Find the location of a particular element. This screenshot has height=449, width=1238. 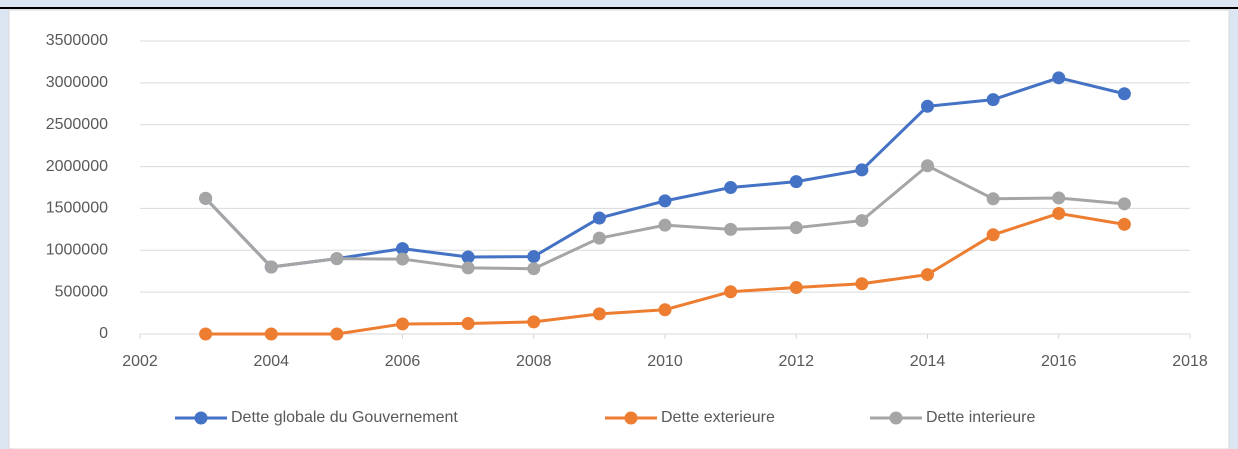

y-tick-label: 500000 is located at coordinates (81, 291).